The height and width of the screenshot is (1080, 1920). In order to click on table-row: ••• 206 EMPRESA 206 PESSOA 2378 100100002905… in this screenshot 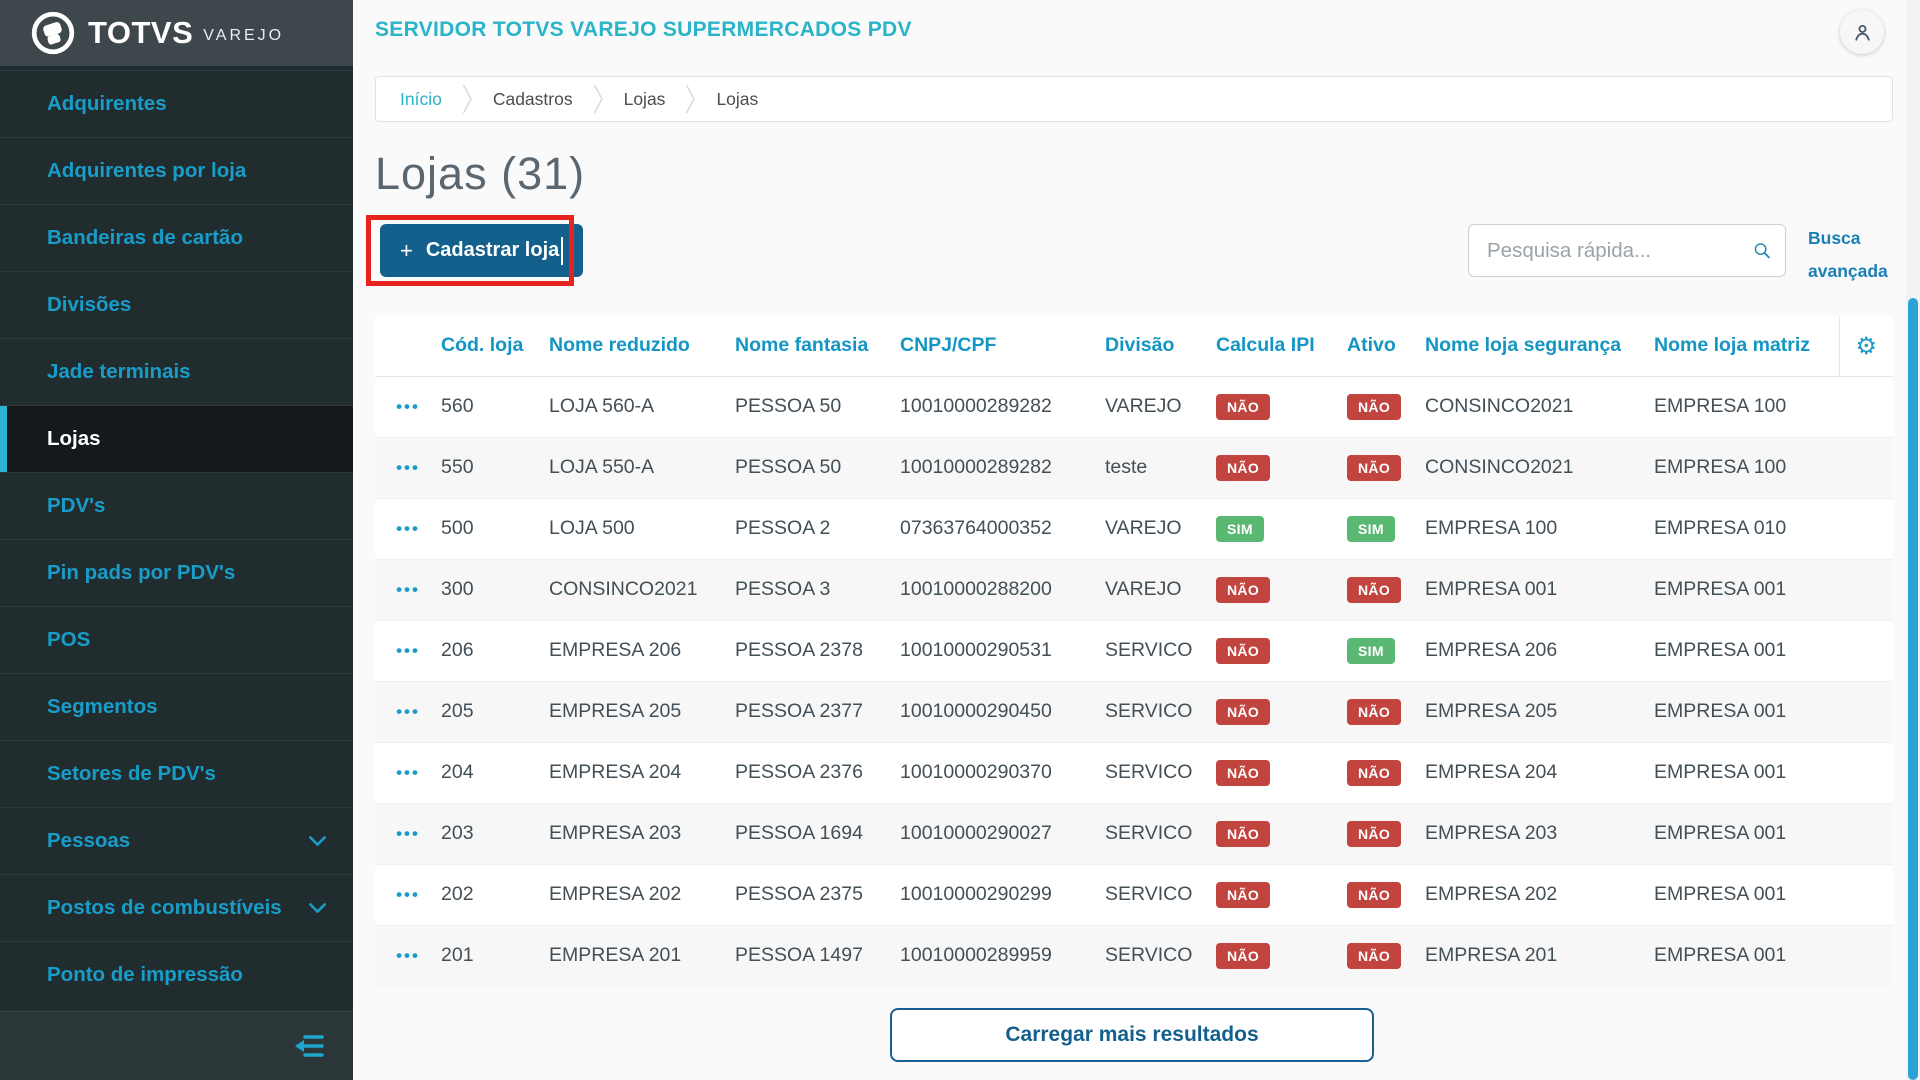, I will do `click(1134, 650)`.